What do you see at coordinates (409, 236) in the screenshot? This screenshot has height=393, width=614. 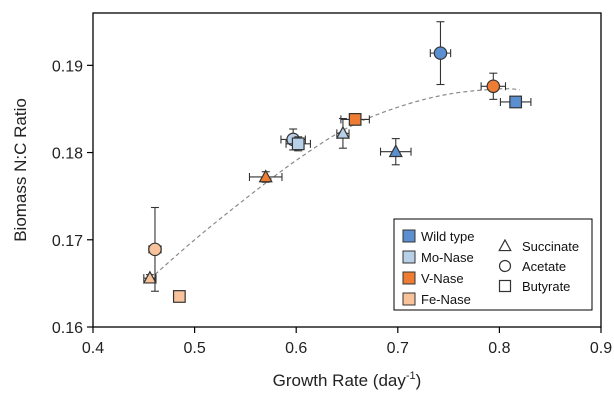 I see `legend-swatch-wild-type` at bounding box center [409, 236].